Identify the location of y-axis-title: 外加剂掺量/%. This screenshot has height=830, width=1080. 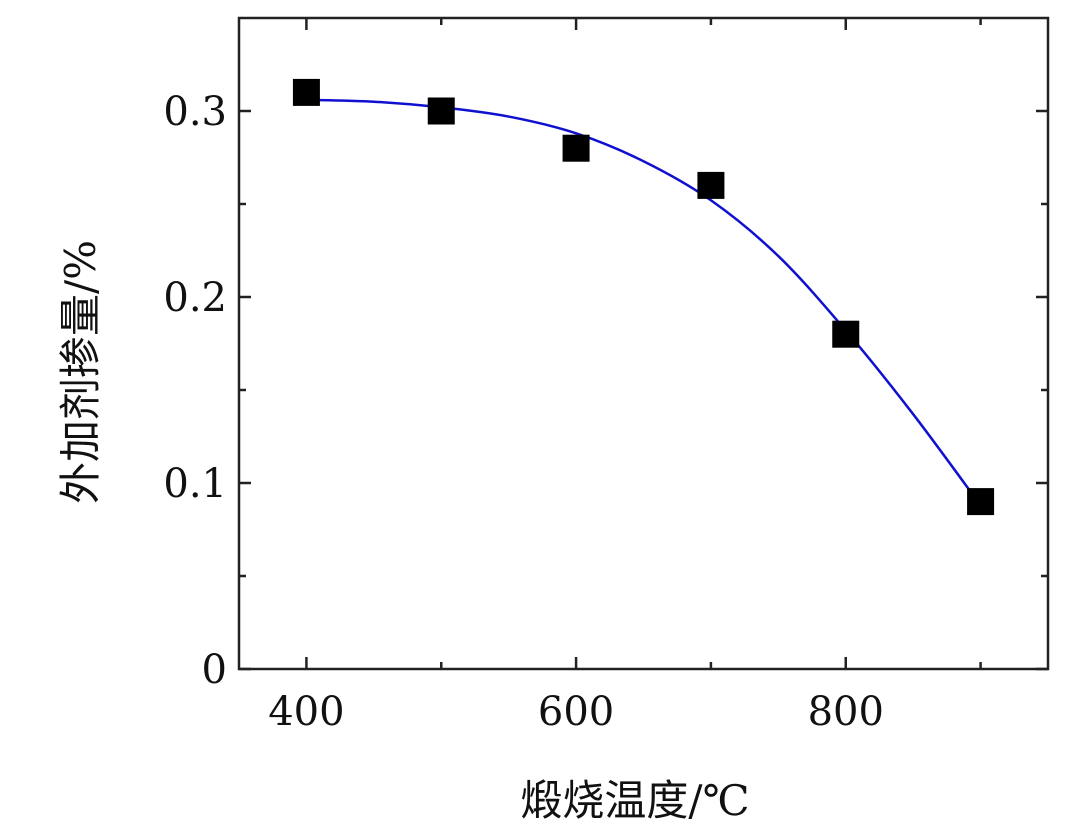
(80, 372).